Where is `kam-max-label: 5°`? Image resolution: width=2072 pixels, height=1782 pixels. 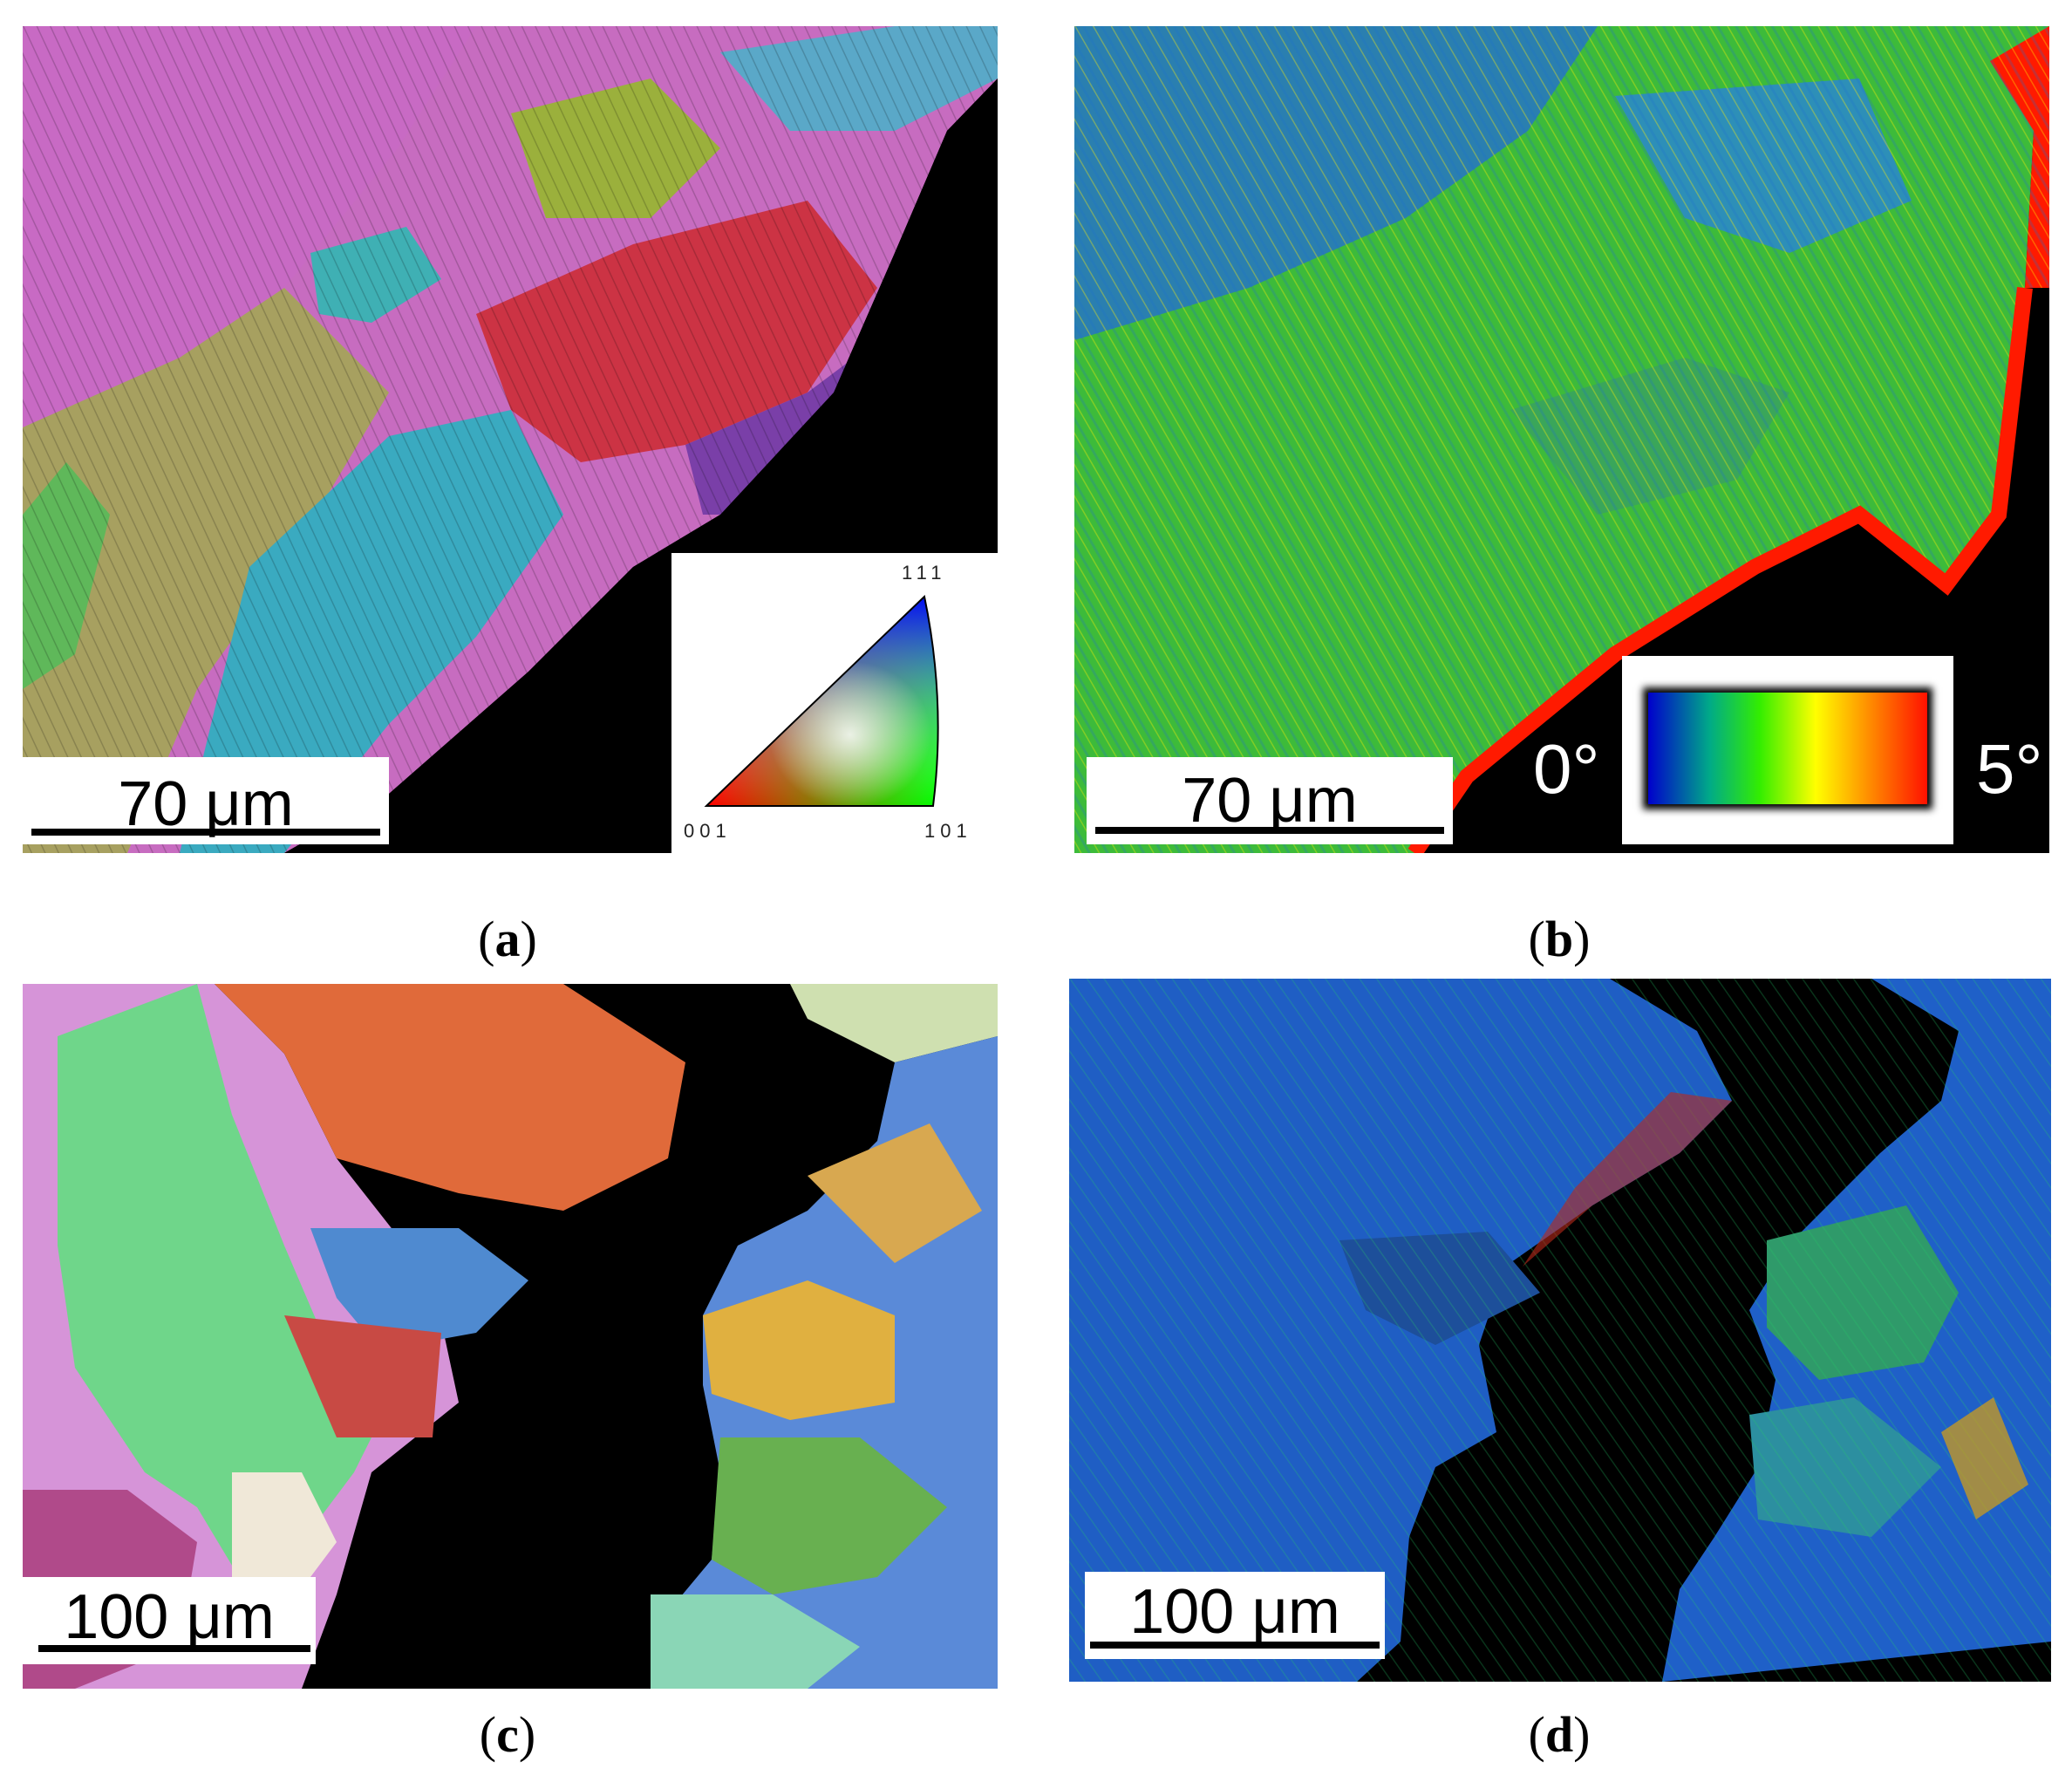 kam-max-label: 5° is located at coordinates (2009, 769).